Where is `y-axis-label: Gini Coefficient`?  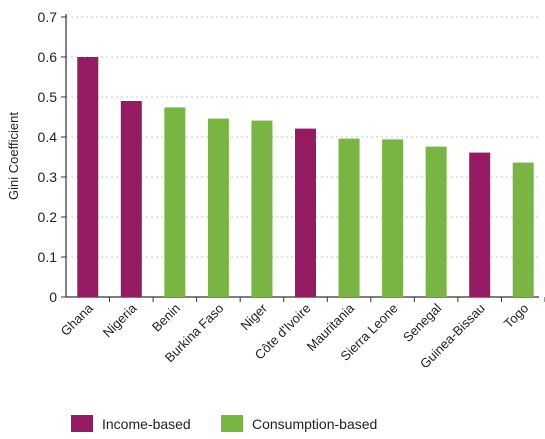 y-axis-label: Gini Coefficient is located at coordinates (13, 156).